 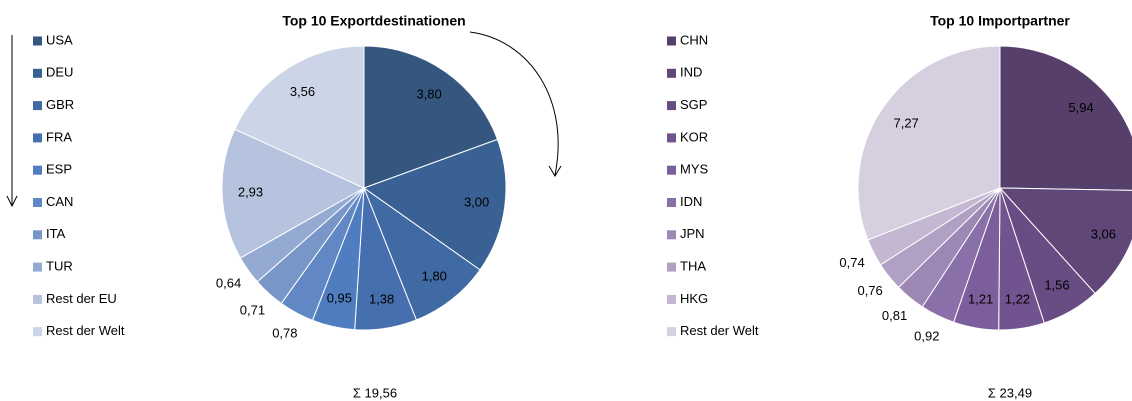 What do you see at coordinates (1010, 392) in the screenshot?
I see `total-label: Σ 23,49` at bounding box center [1010, 392].